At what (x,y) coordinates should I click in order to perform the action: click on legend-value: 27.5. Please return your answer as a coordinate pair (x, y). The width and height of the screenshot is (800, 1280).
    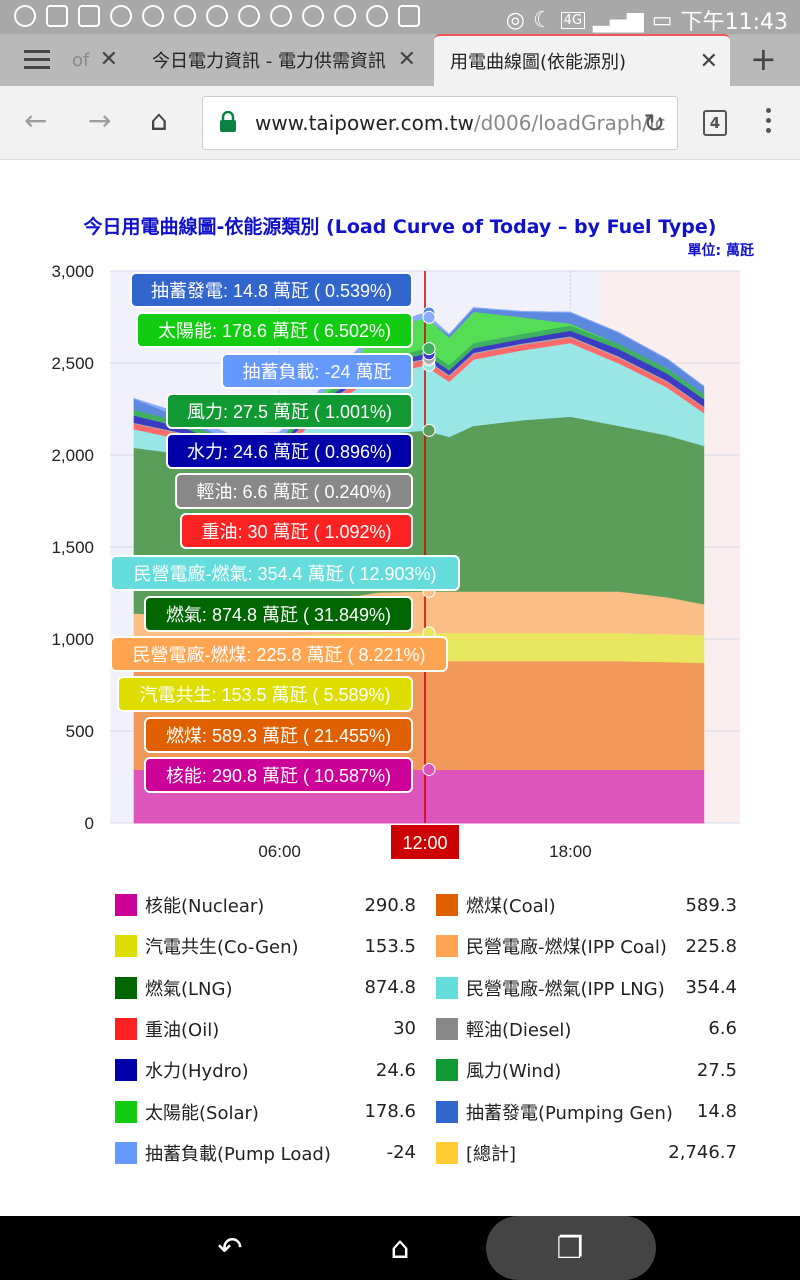
    Looking at the image, I should click on (716, 1070).